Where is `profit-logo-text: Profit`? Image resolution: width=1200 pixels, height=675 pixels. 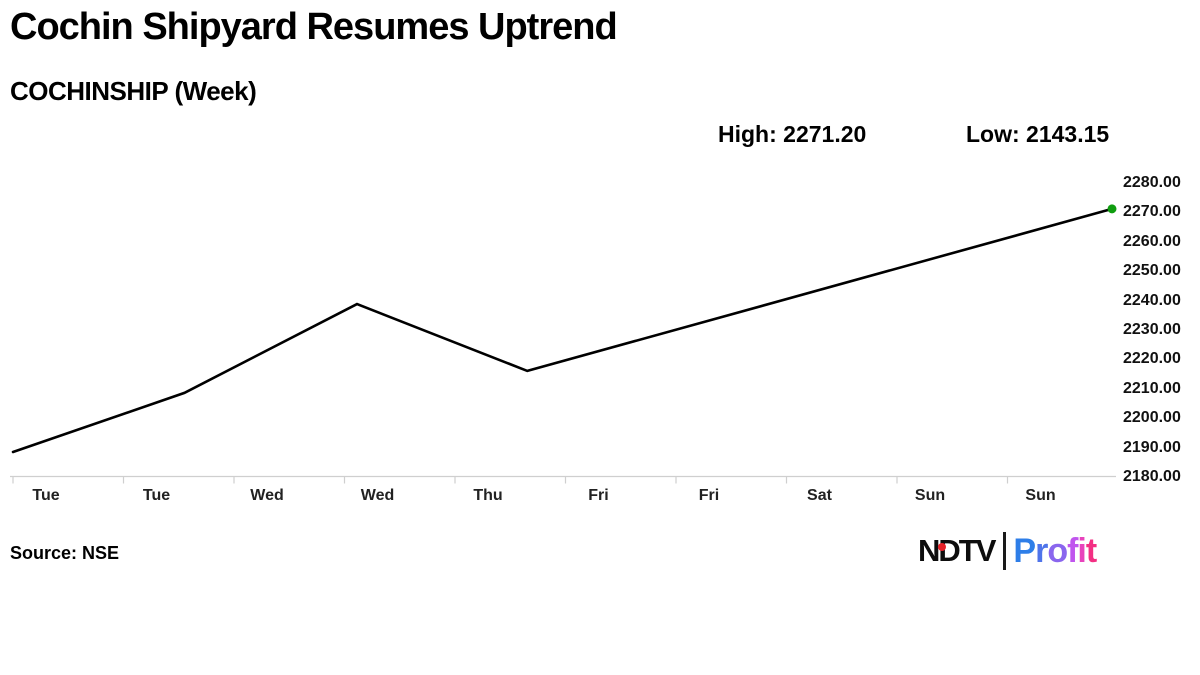
profit-logo-text: Profit is located at coordinates (1055, 551).